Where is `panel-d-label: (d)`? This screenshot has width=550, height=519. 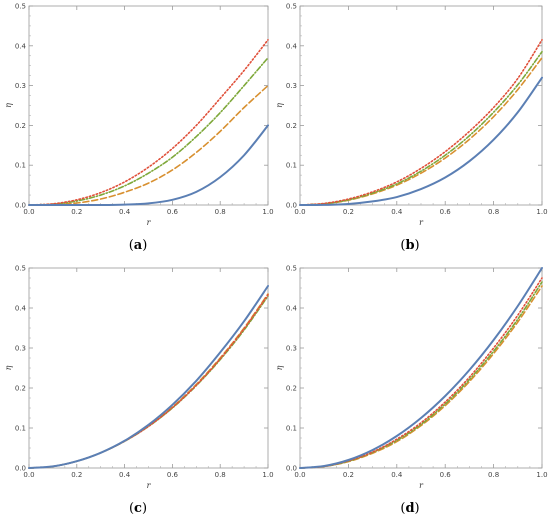
panel-d-label: (d) is located at coordinates (409, 508).